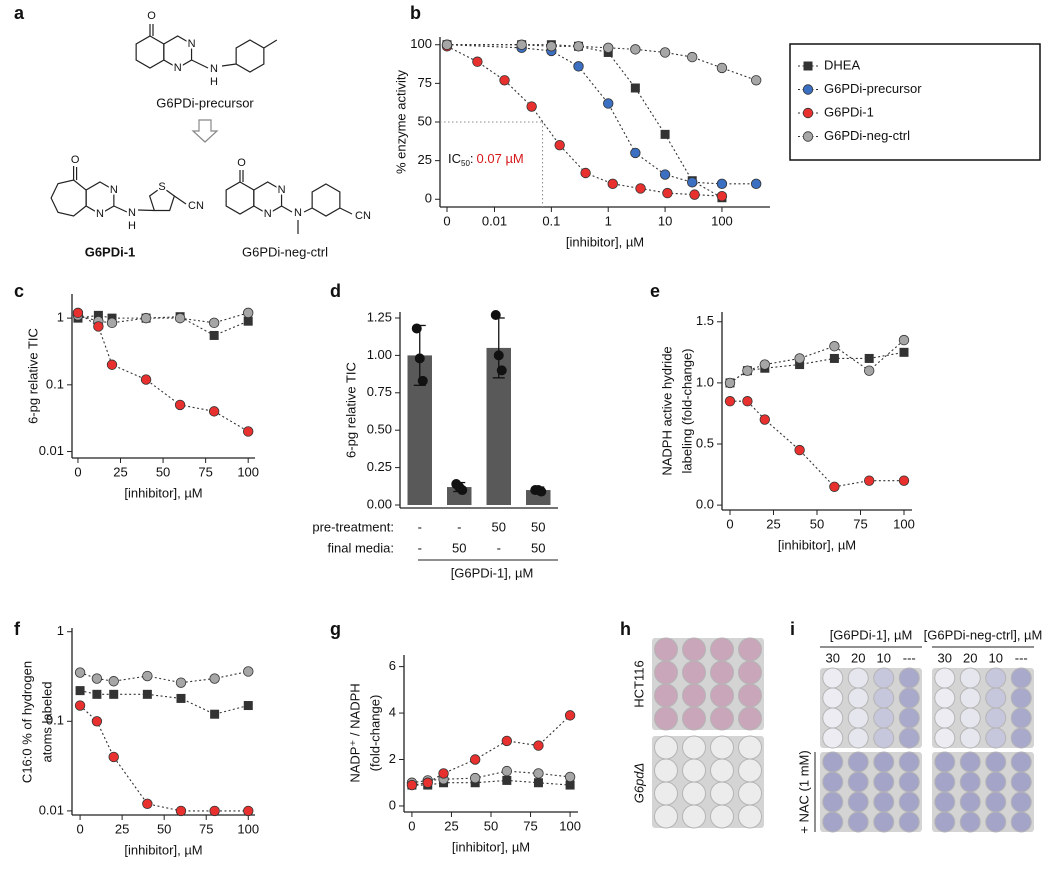 The height and width of the screenshot is (869, 1050). I want to click on y-tick-label: 0.75, so click(379, 391).